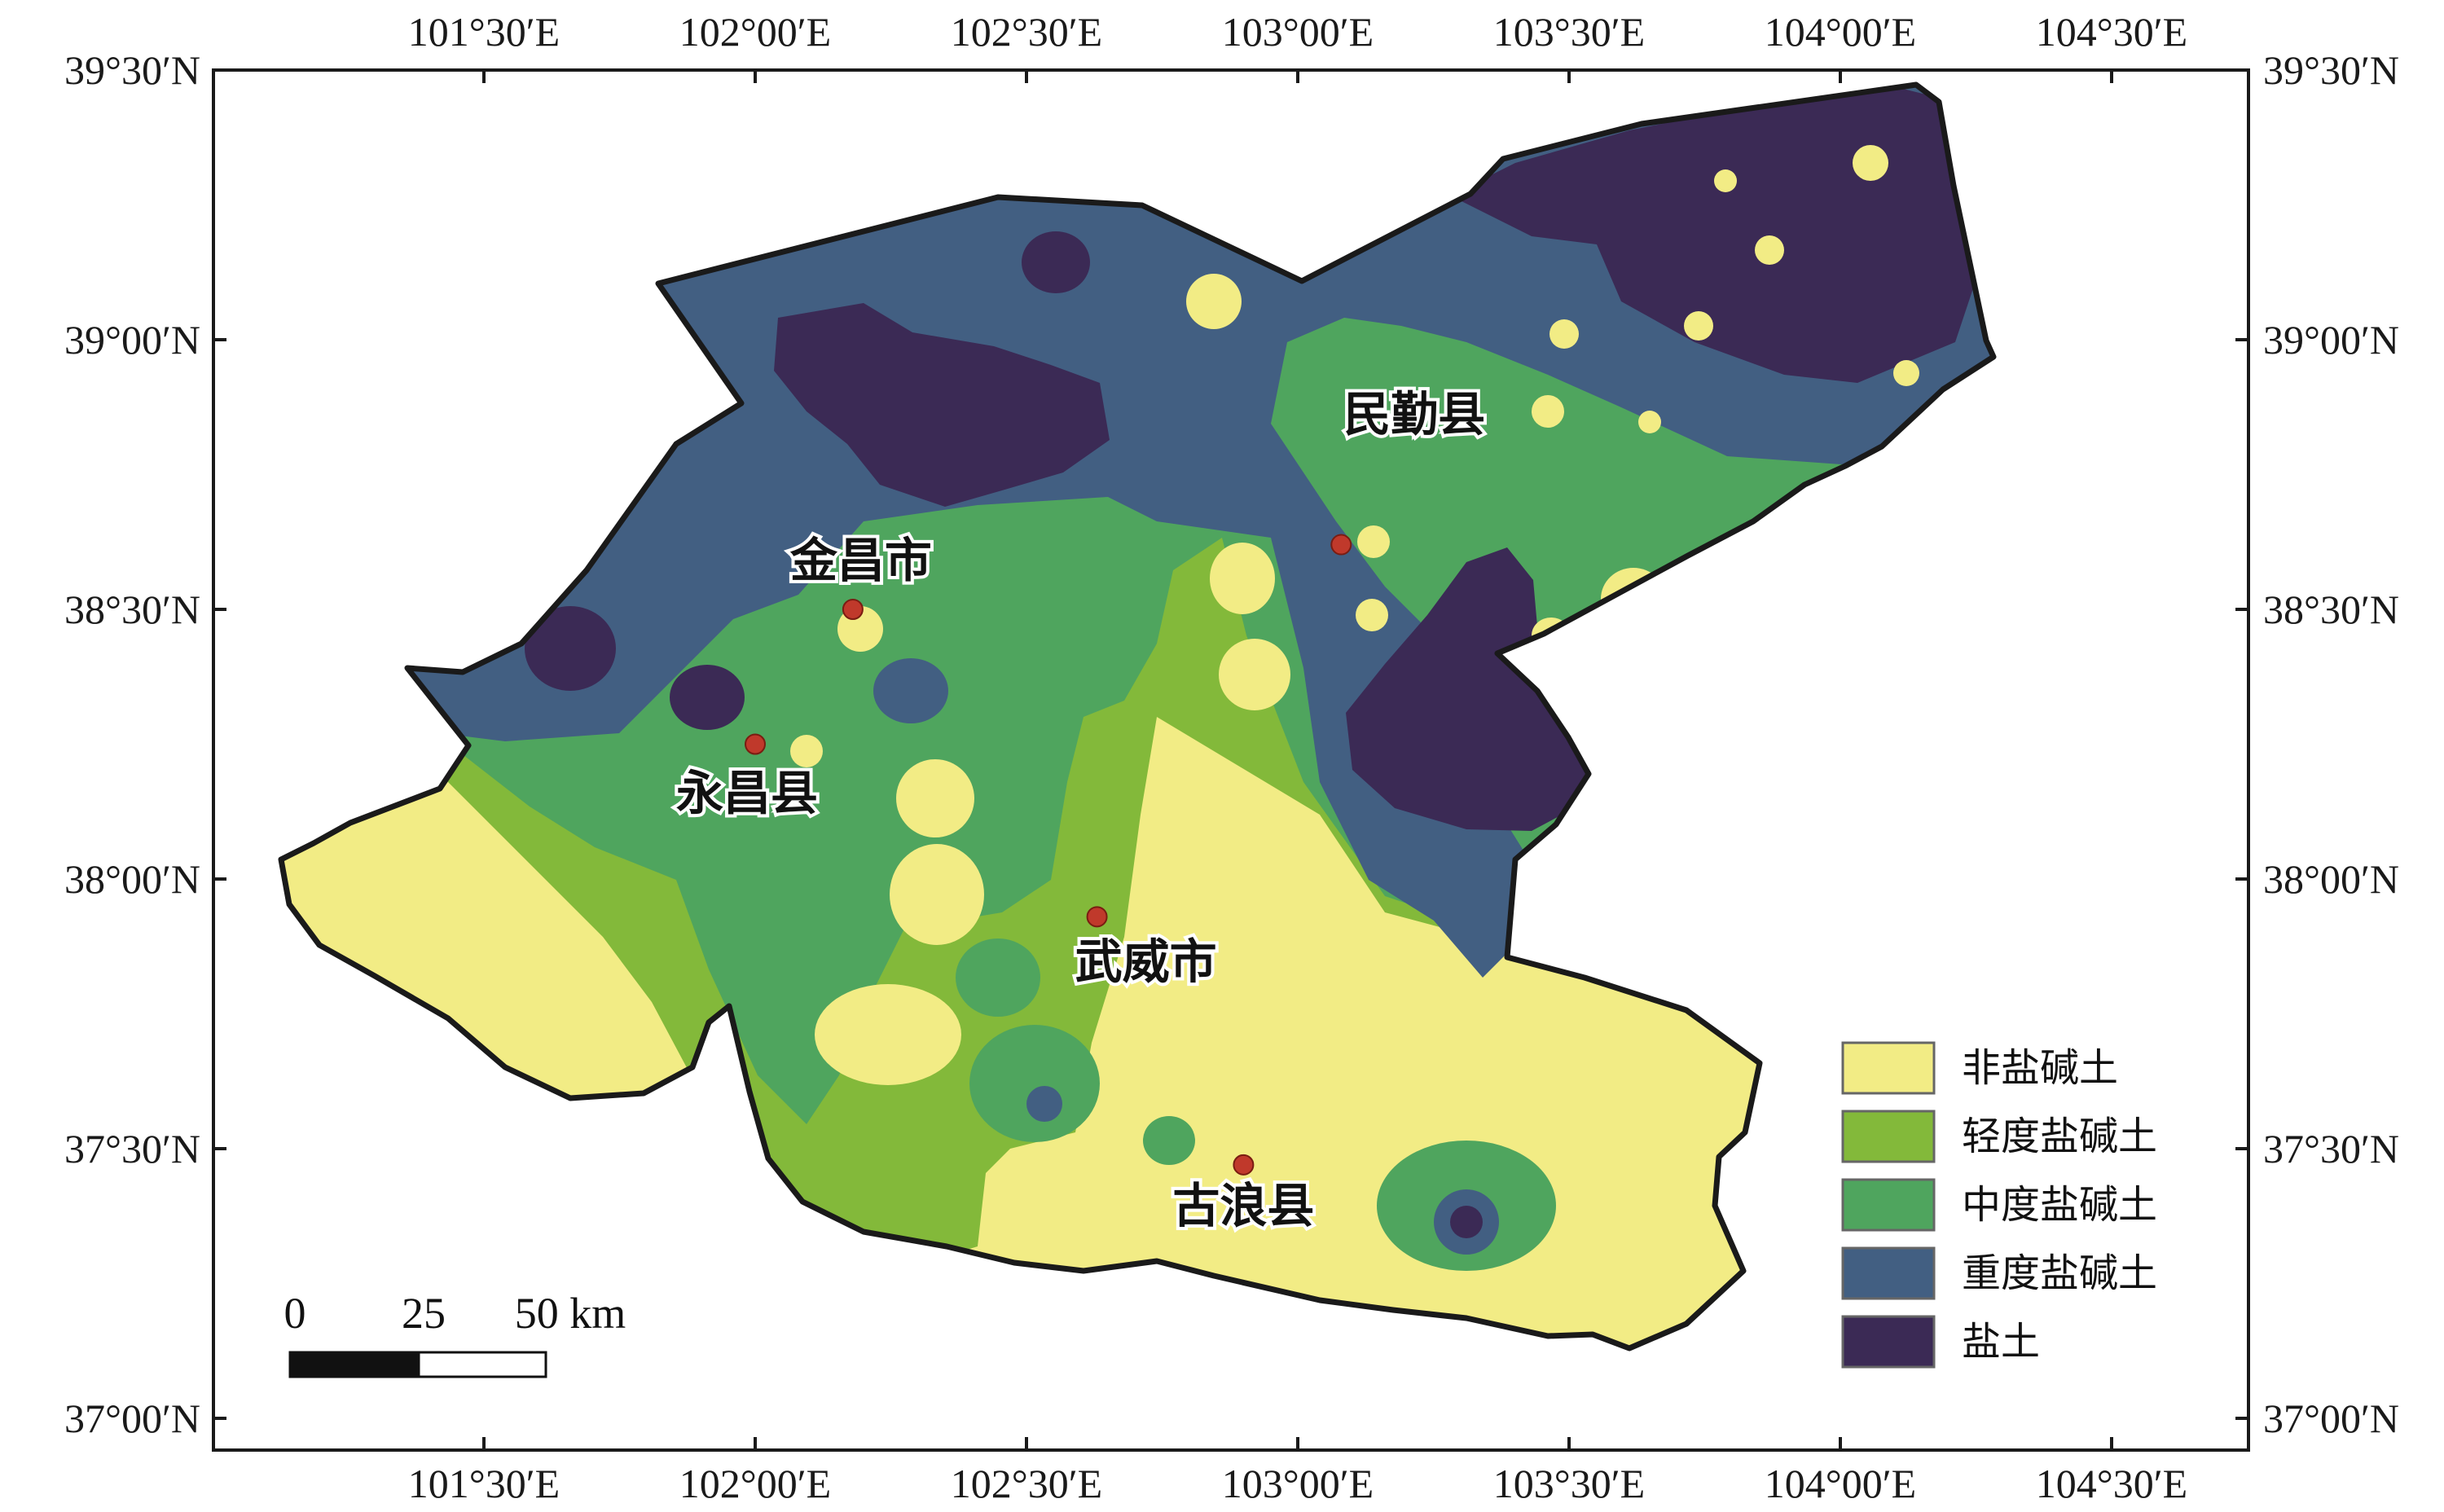  I want to click on lon-label-bottom: 102°30′E, so click(1026, 1483).